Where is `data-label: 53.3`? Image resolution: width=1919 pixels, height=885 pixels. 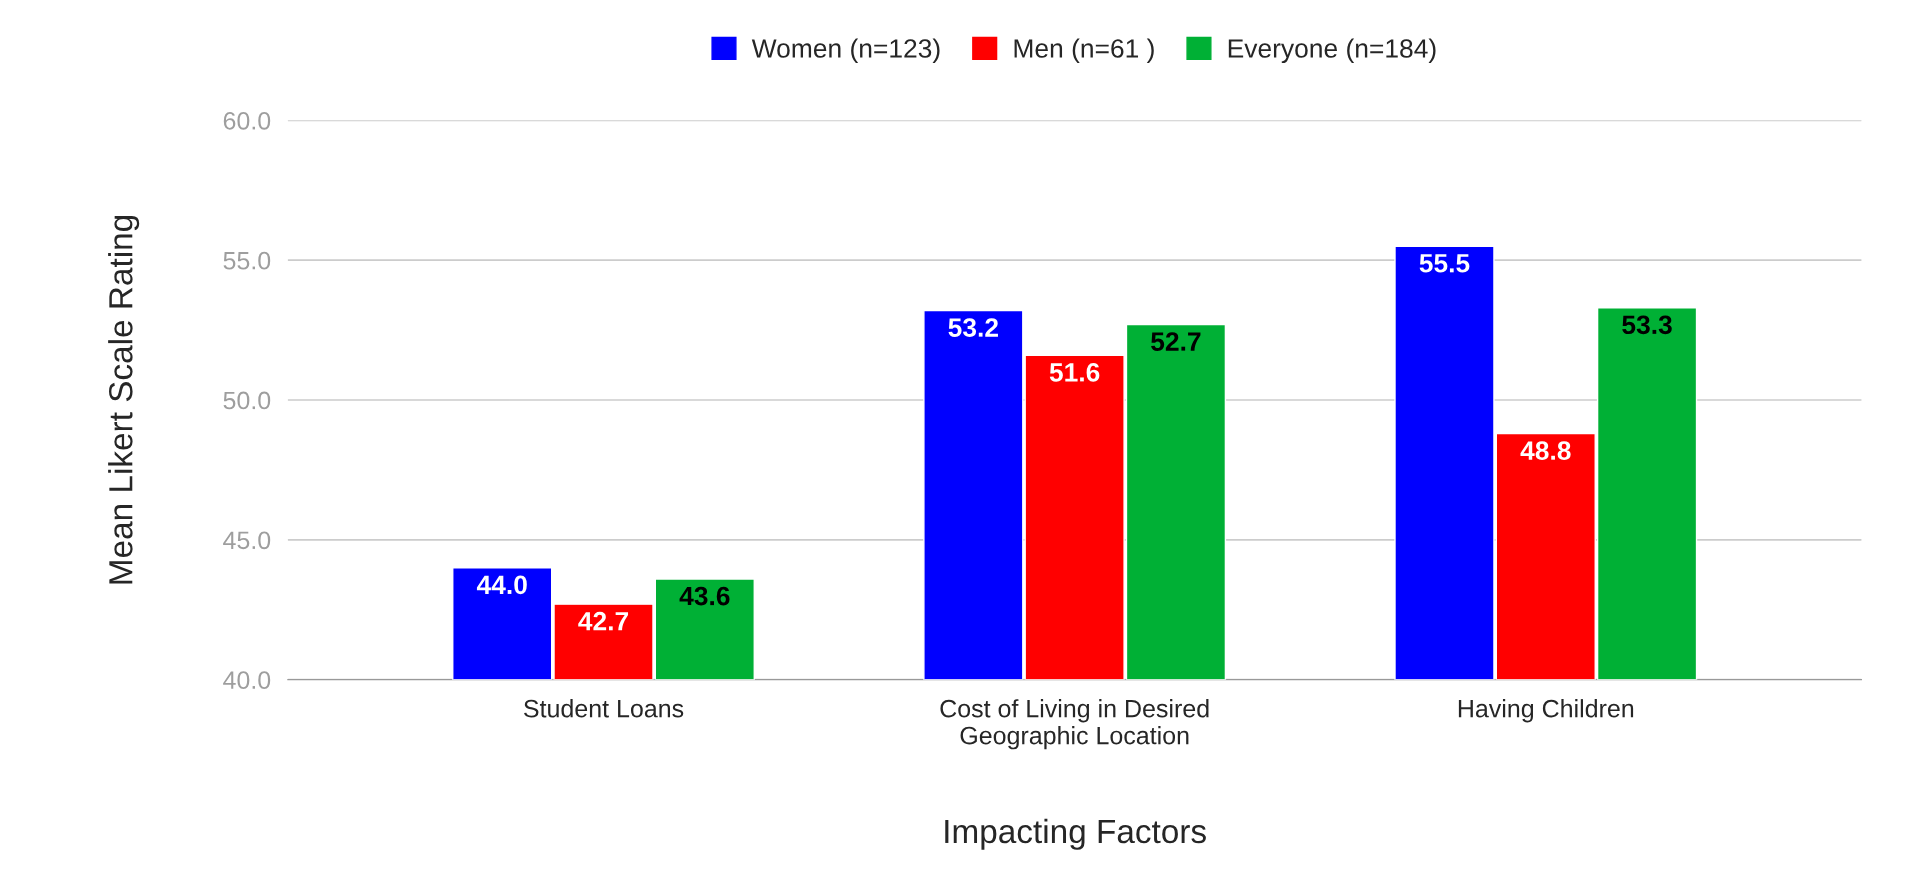
data-label: 53.3 is located at coordinates (1647, 325).